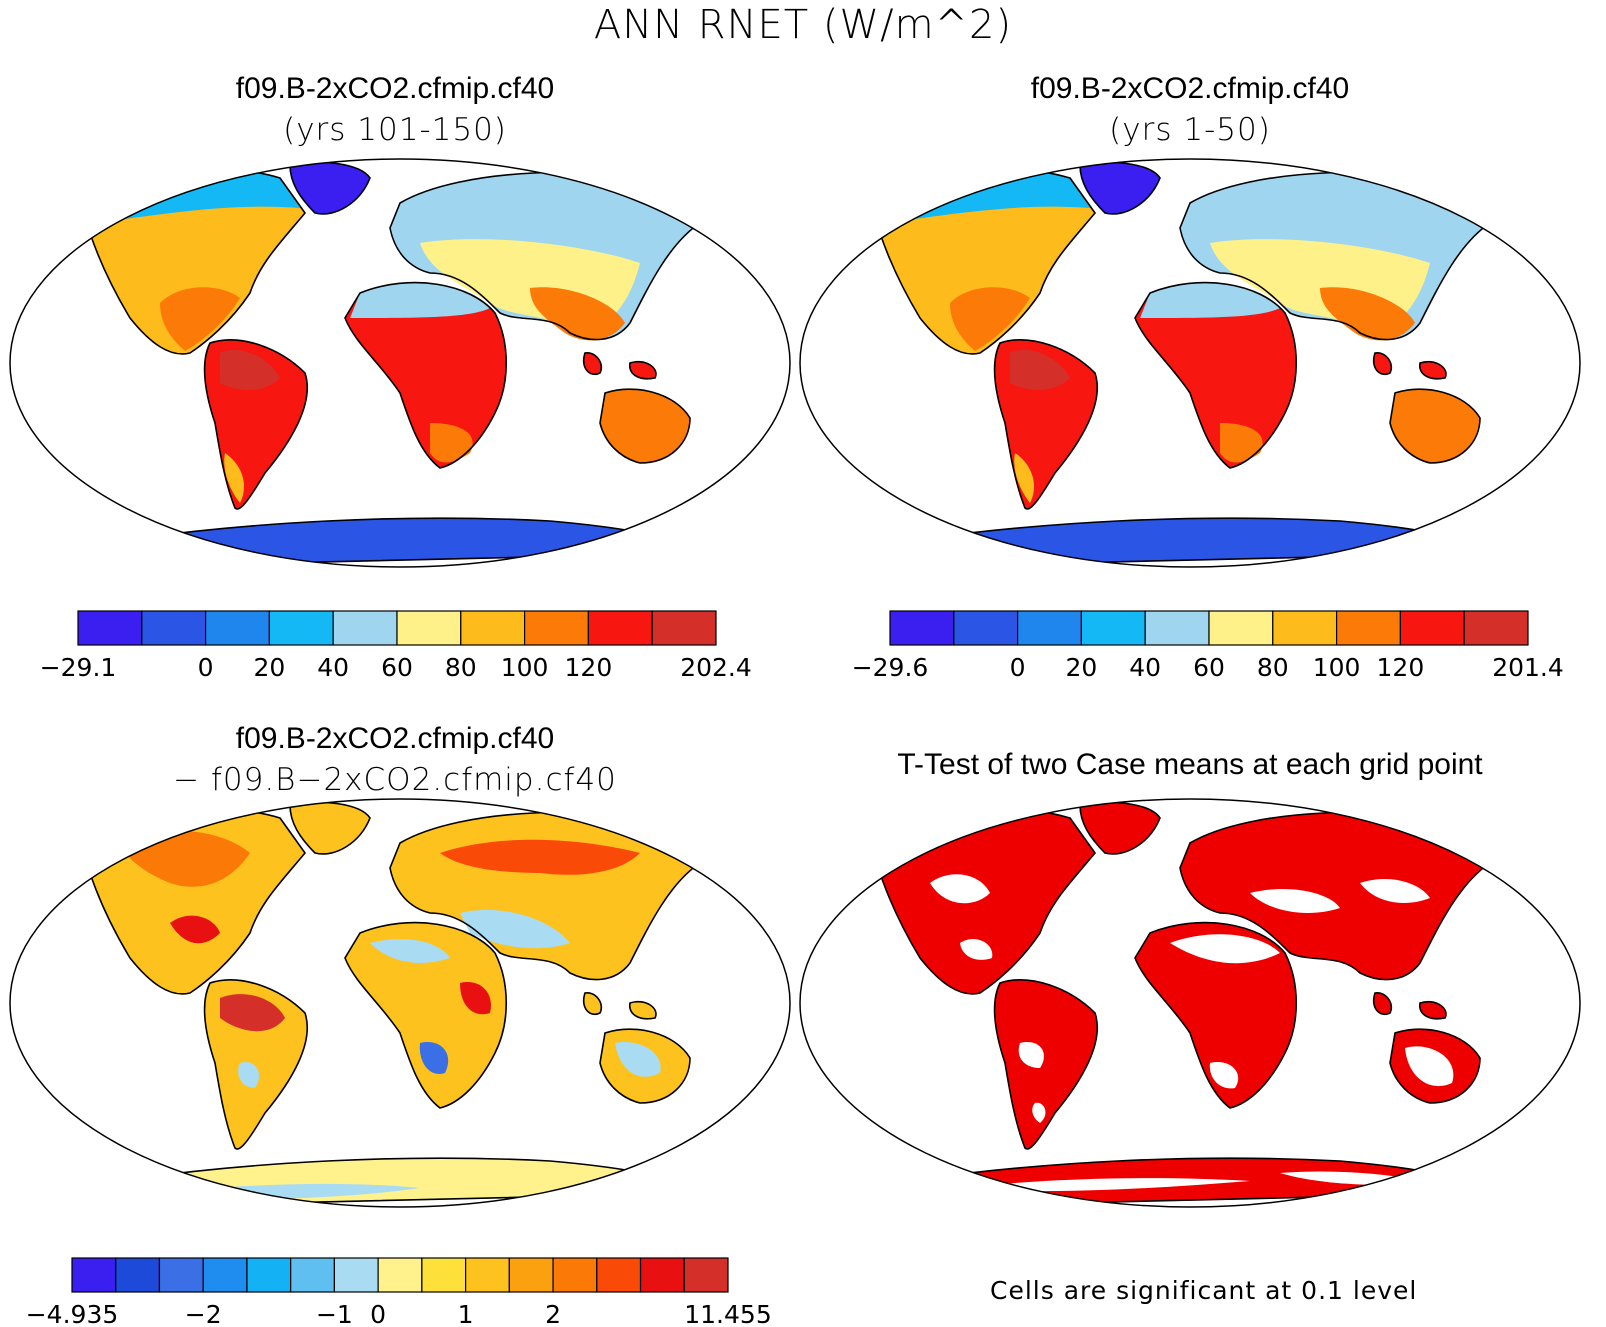 The height and width of the screenshot is (1327, 1606). Describe the element at coordinates (203, 1313) in the screenshot. I see `colorbar-tick-label: −2` at that location.